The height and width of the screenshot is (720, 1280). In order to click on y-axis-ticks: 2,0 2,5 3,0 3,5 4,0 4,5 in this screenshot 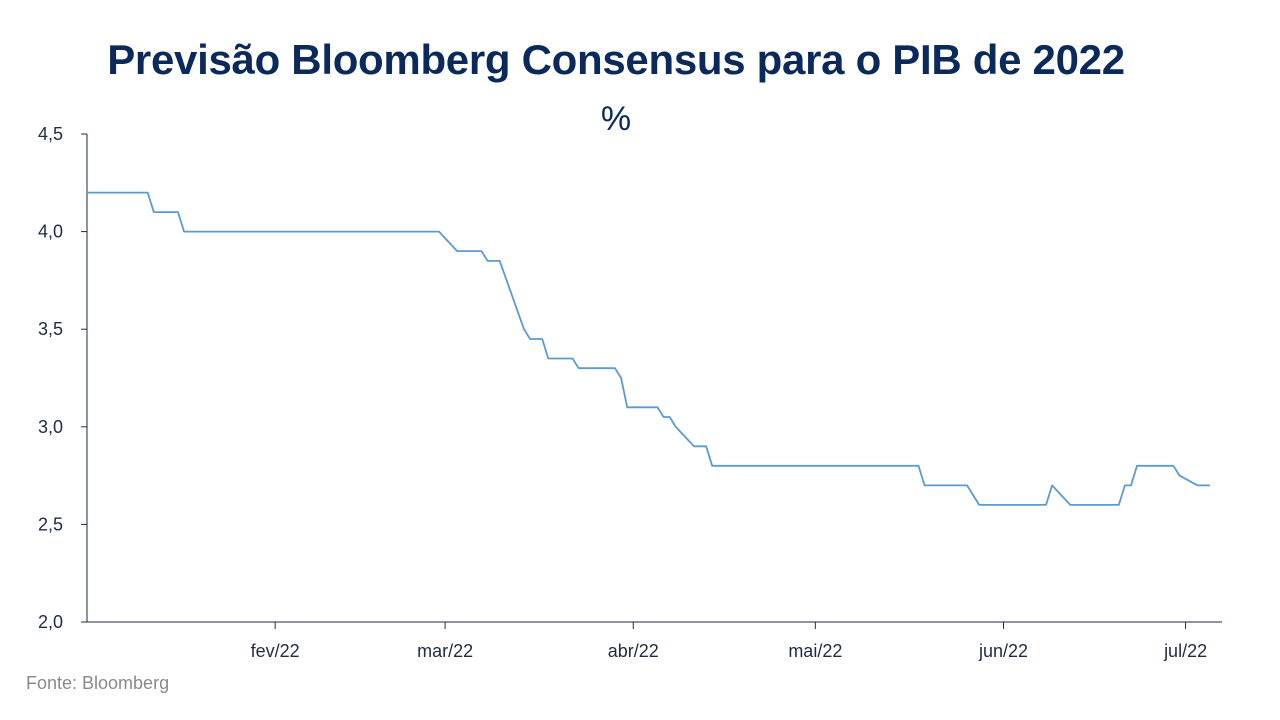, I will do `click(62, 378)`.